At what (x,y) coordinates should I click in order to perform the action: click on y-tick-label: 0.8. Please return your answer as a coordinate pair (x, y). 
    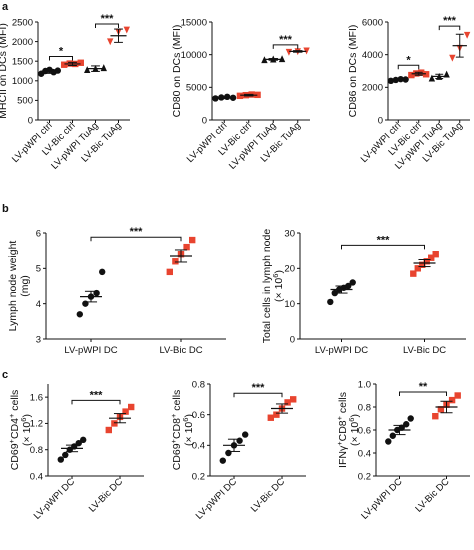
    Looking at the image, I should click on (36, 450).